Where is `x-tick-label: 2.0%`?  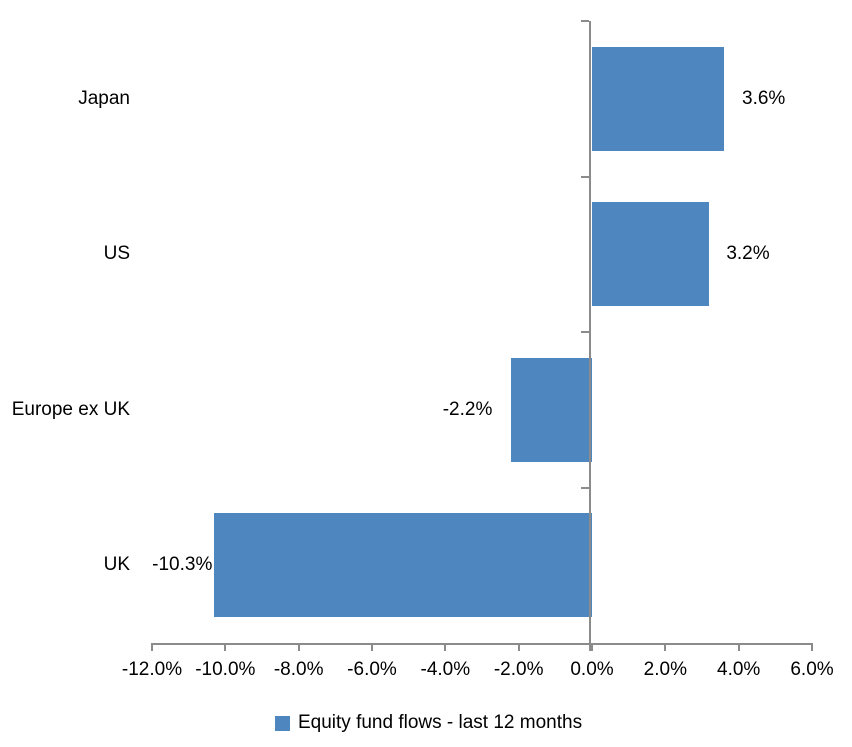 x-tick-label: 2.0% is located at coordinates (665, 669).